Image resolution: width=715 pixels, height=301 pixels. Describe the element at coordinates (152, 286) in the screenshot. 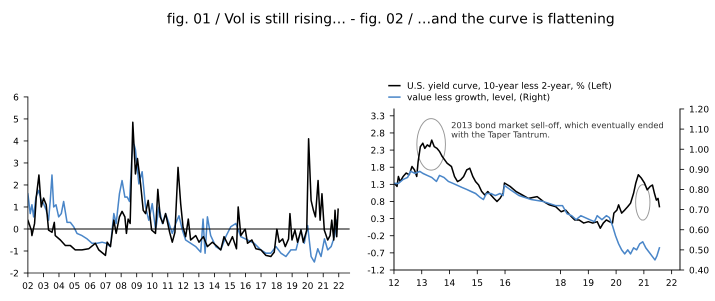

I see `x-tick-label: 10` at that location.